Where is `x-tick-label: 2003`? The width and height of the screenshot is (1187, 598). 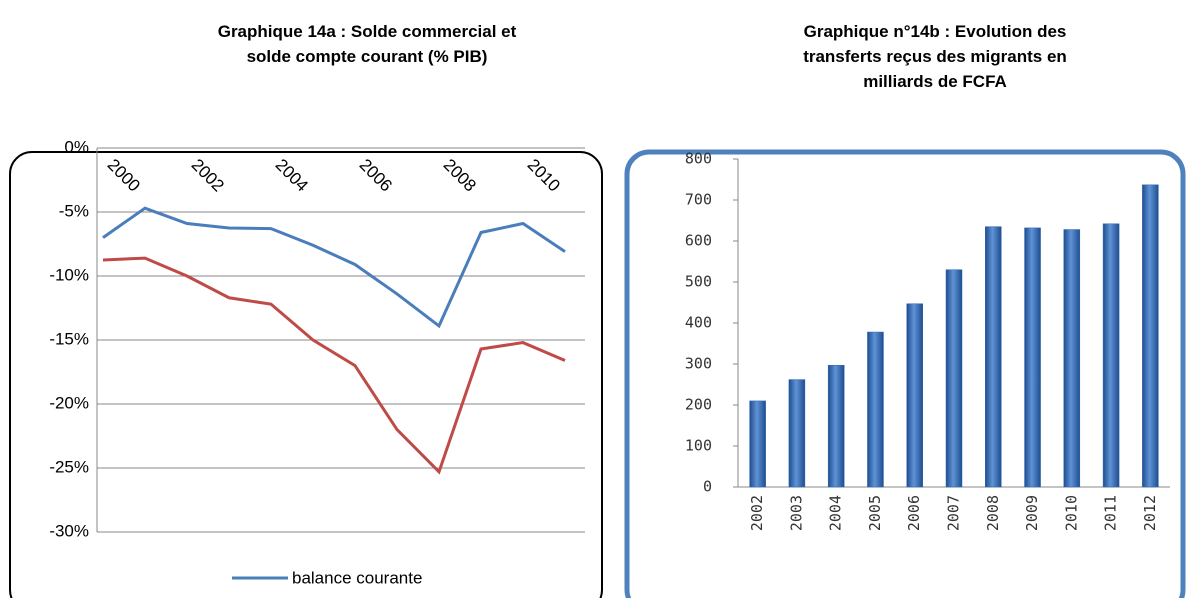
x-tick-label: 2003 is located at coordinates (796, 513).